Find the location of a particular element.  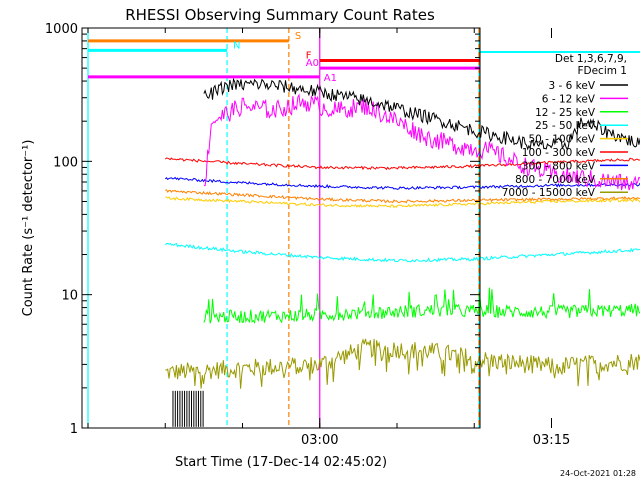

y-axis-label: Count Rate (s⁻¹ detector⁻¹) is located at coordinates (28, 228).